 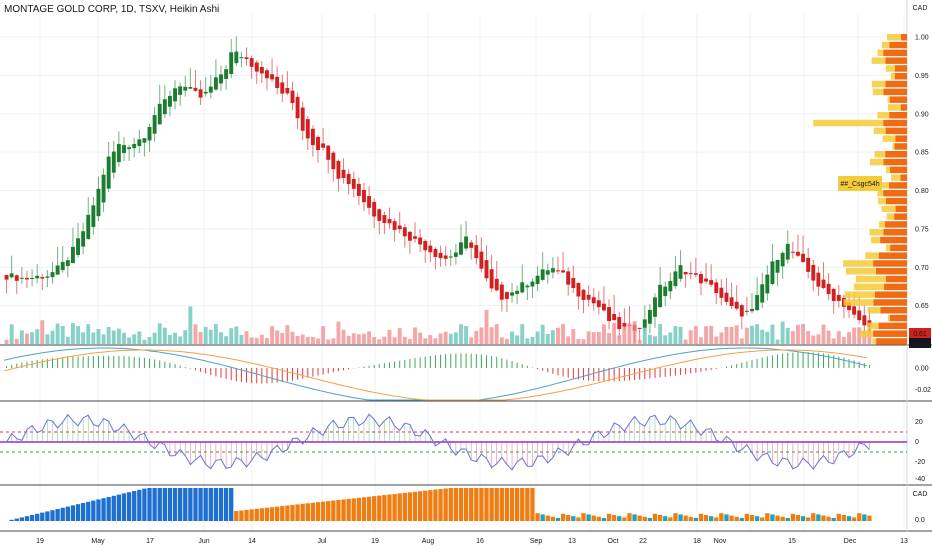 I want to click on macd-signal-line, so click(x=435, y=375).